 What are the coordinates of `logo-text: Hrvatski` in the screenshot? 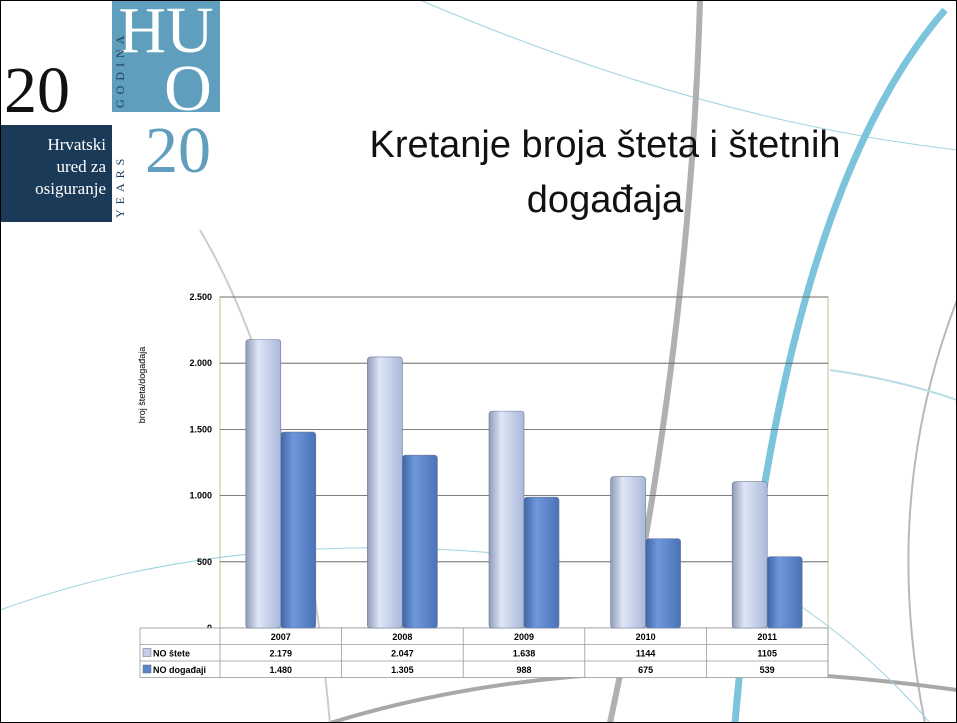 It's located at (76, 144).